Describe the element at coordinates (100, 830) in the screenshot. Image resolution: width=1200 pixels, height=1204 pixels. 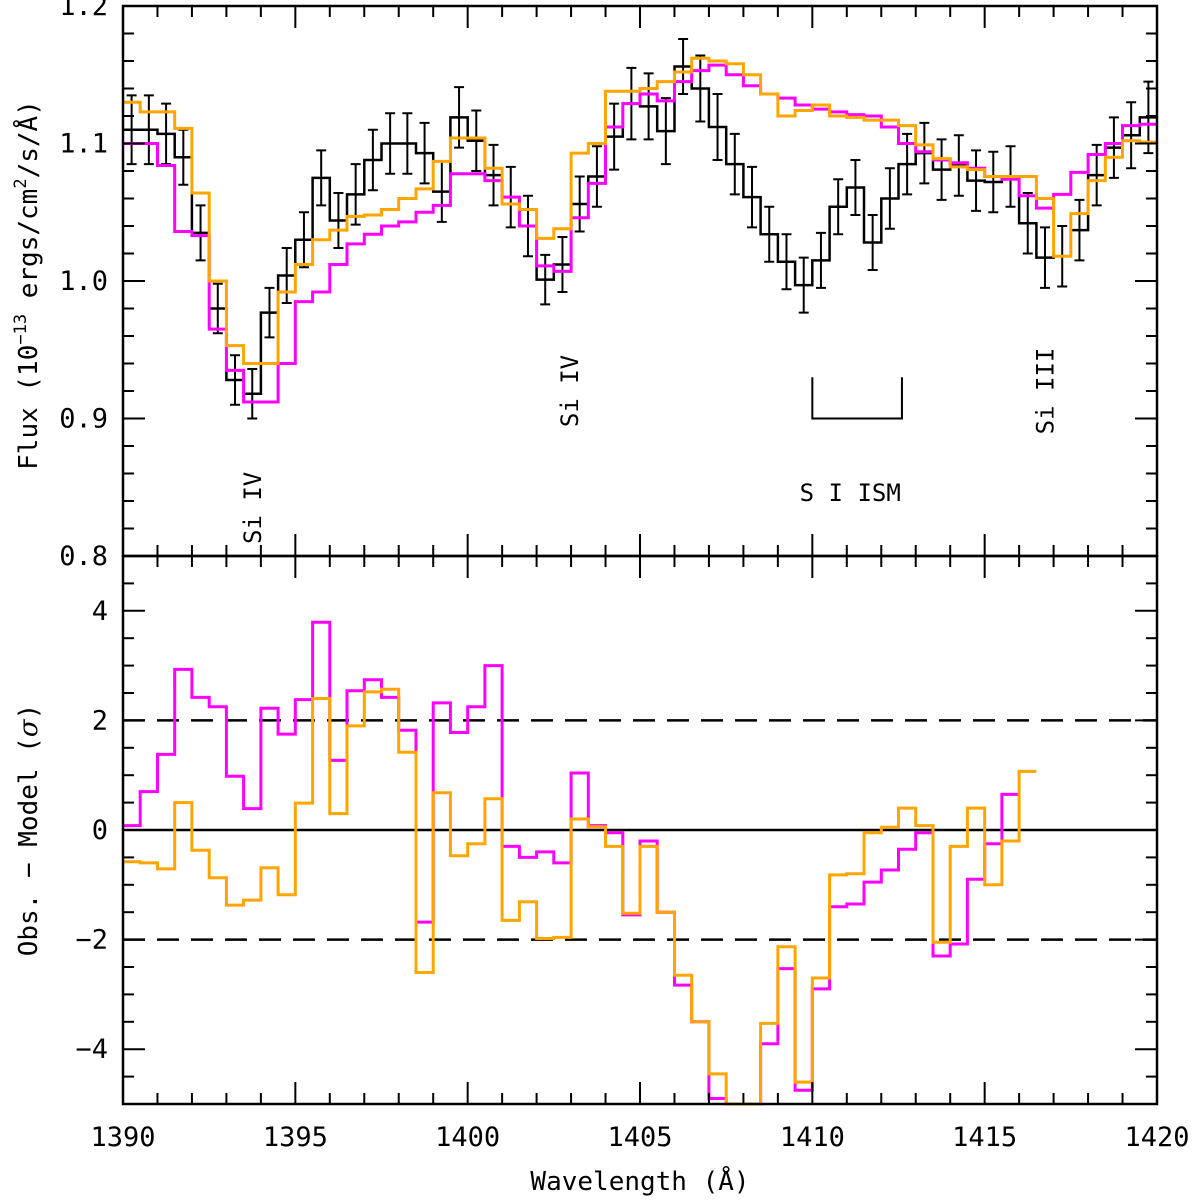
I see `bottom-ytick-label: 0` at that location.